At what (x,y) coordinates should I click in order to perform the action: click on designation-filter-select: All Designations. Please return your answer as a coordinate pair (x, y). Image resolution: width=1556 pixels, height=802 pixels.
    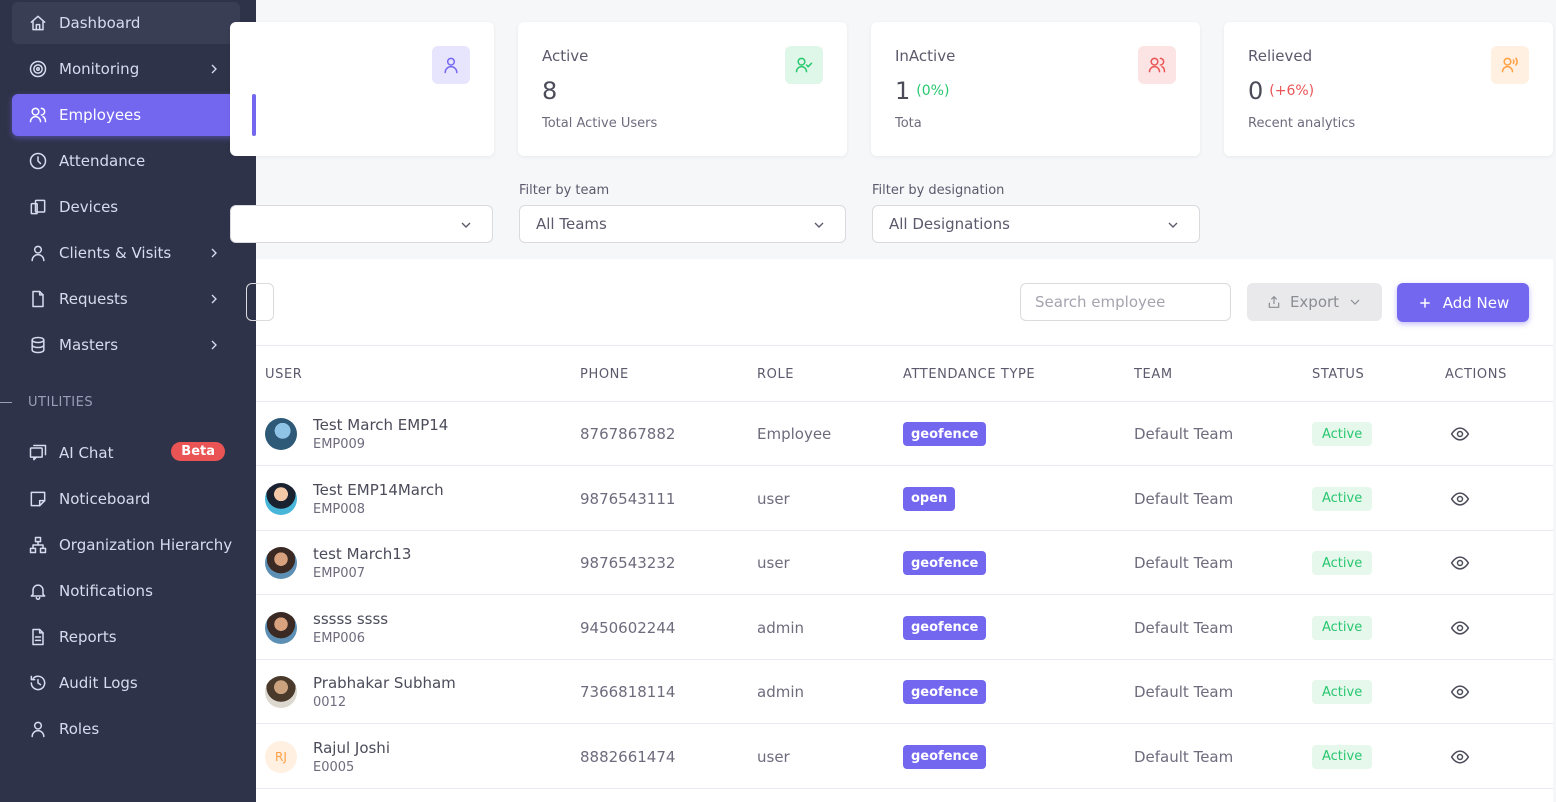
    Looking at the image, I should click on (1036, 224).